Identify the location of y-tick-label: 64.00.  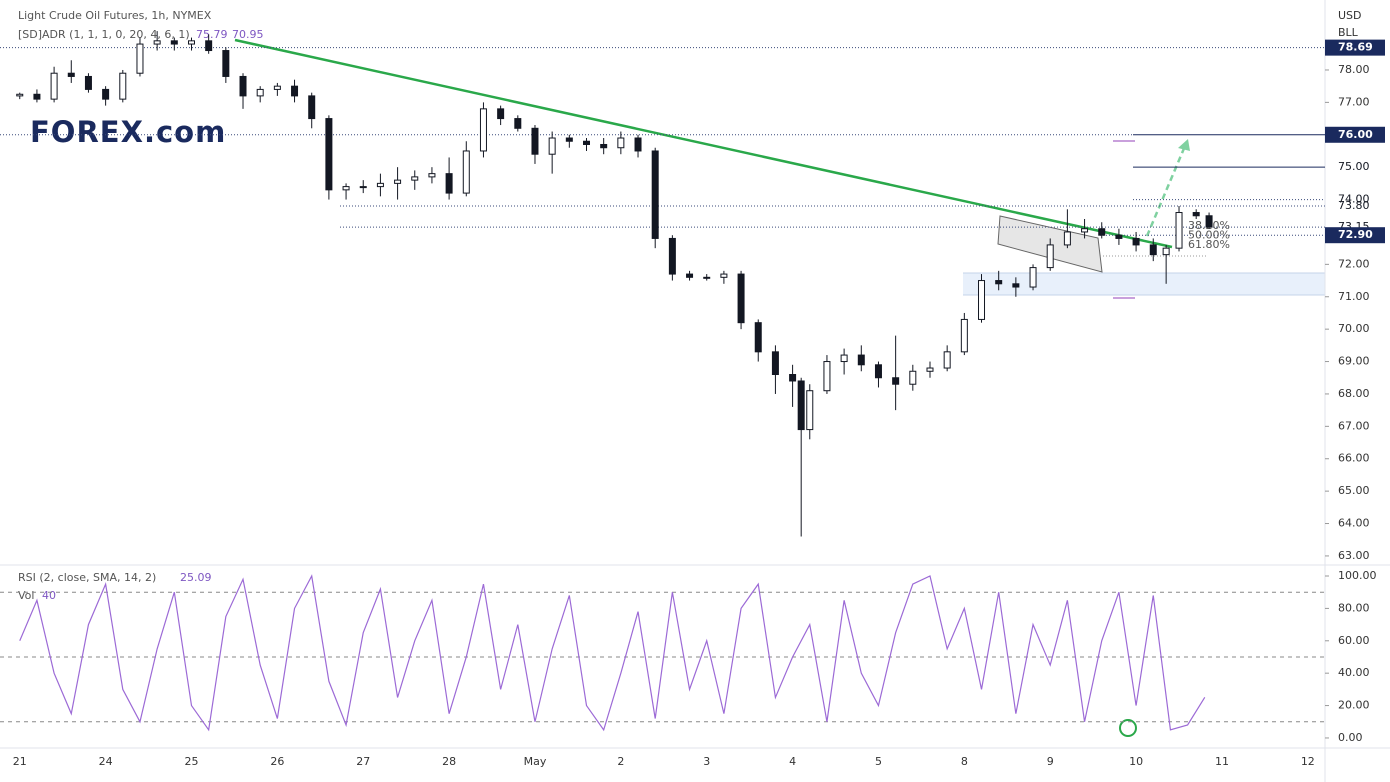
(1354, 523).